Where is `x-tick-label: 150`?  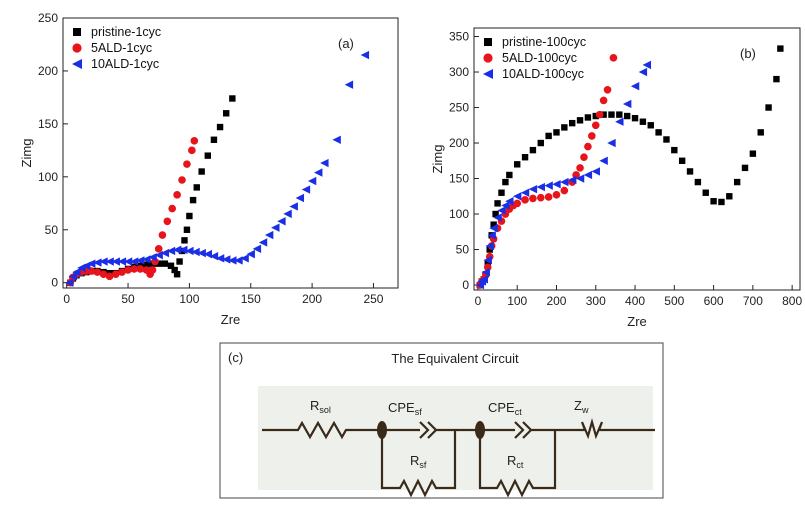 x-tick-label: 150 is located at coordinates (251, 299).